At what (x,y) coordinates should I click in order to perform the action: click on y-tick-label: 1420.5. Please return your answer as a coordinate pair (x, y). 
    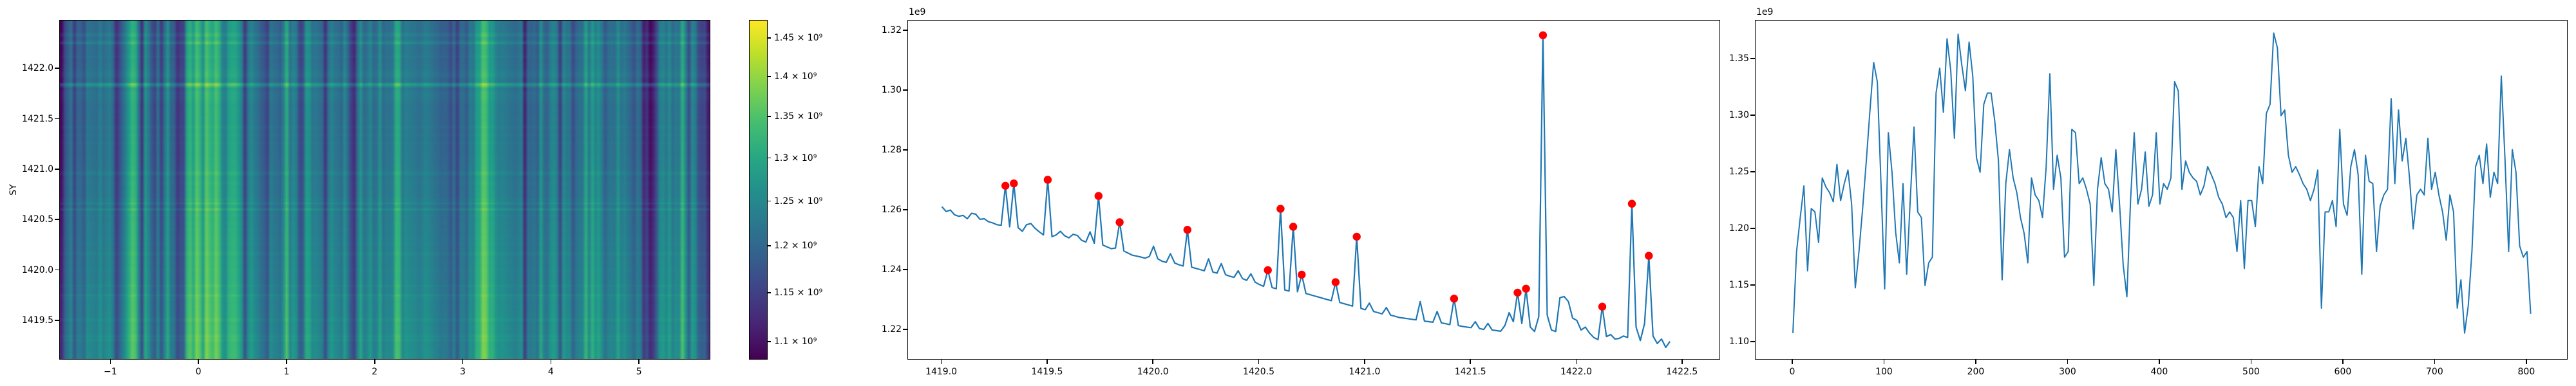
    Looking at the image, I should click on (38, 219).